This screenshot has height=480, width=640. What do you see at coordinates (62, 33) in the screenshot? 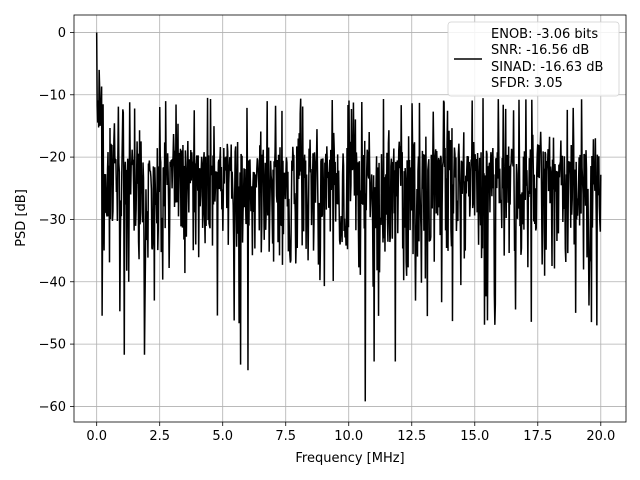
I see `y-tick-label: 0` at bounding box center [62, 33].